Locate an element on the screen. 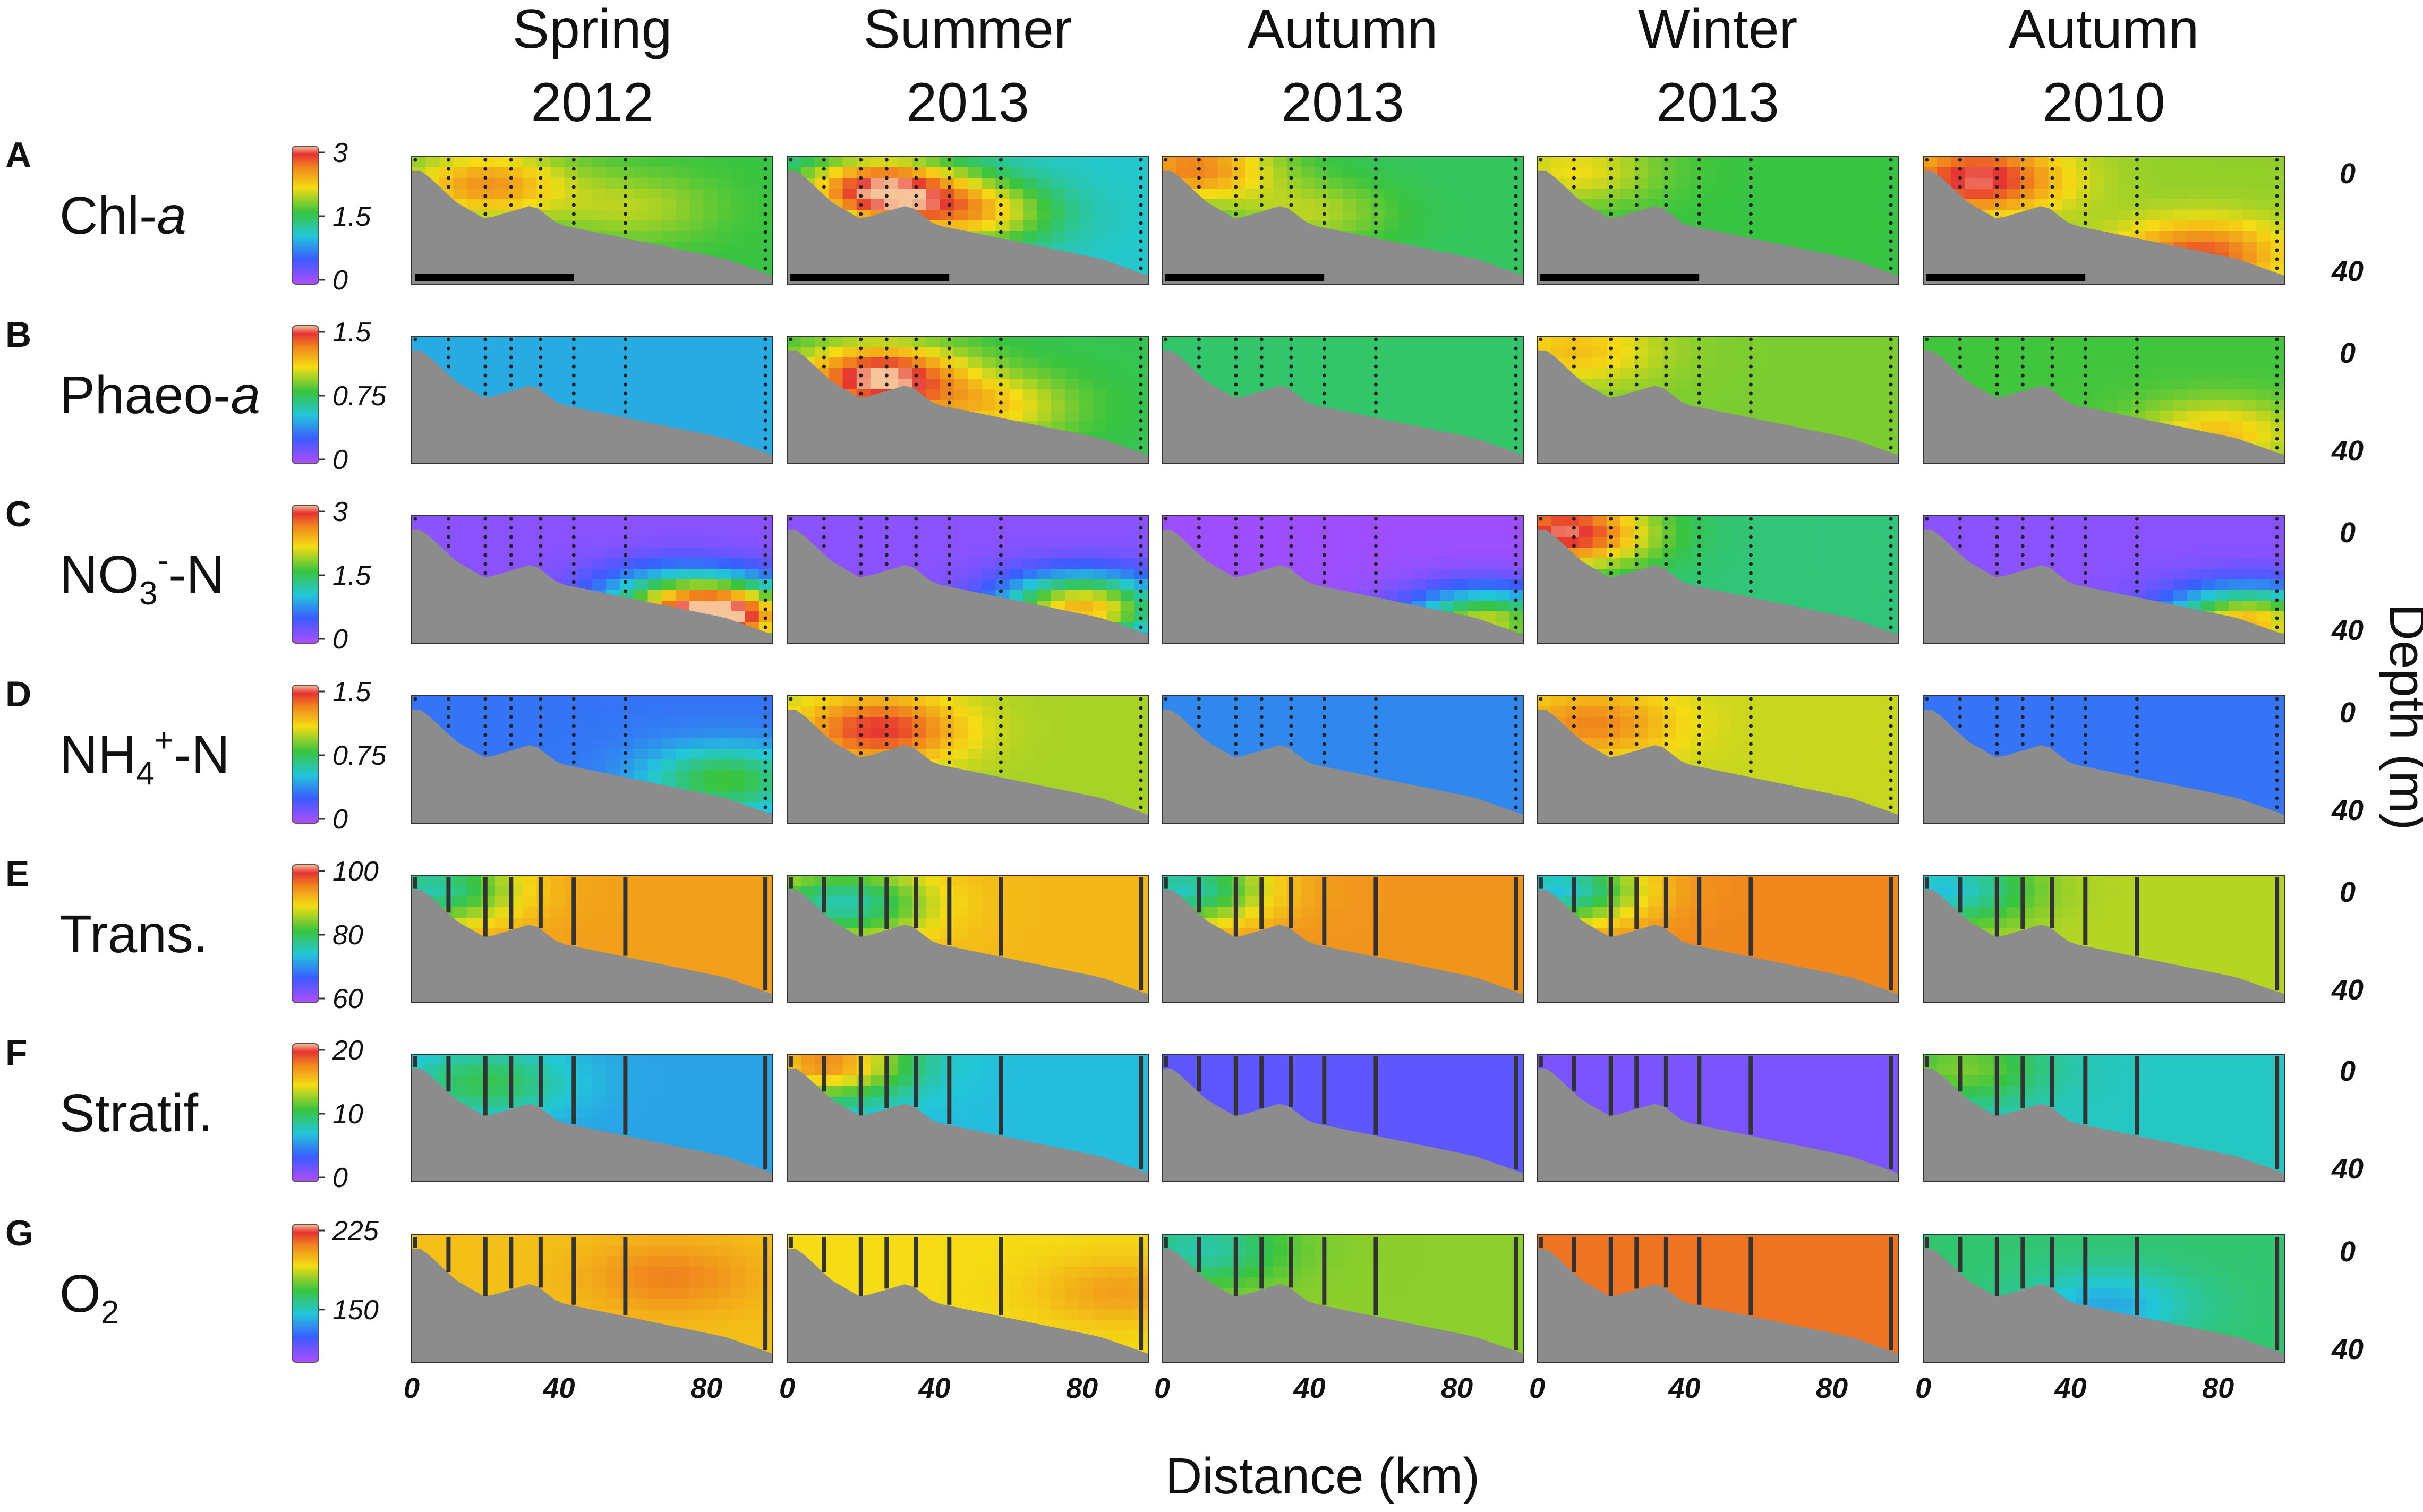 Image resolution: width=2423 pixels, height=1512 pixels. panel-letter: B is located at coordinates (18, 334).